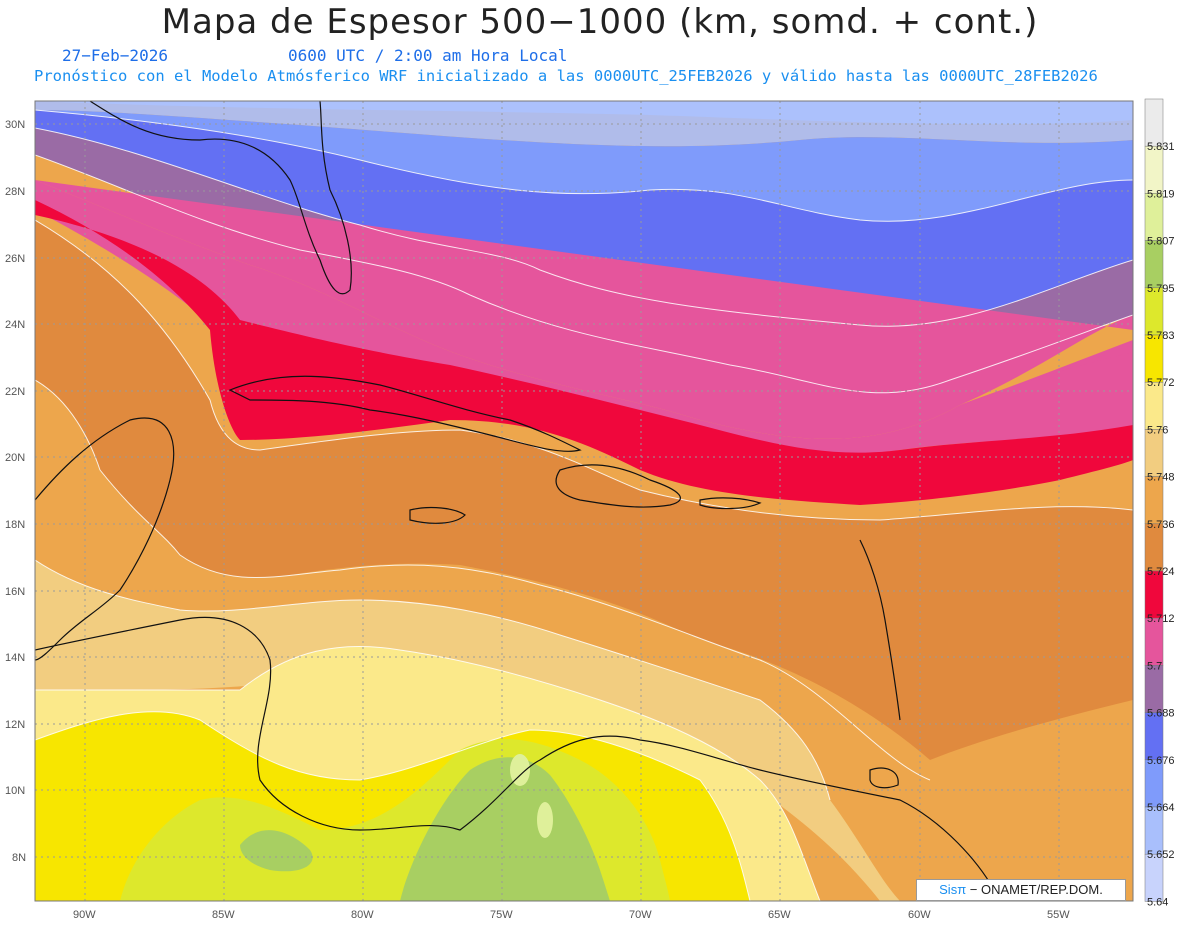 This screenshot has width=1200, height=927. What do you see at coordinates (1058, 915) in the screenshot?
I see `lon-label-55w: 55W` at bounding box center [1058, 915].